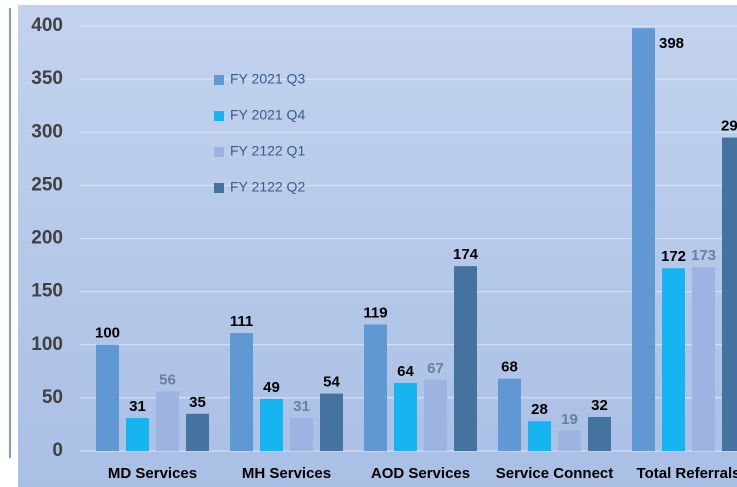 This screenshot has width=737, height=487. Describe the element at coordinates (47, 344) in the screenshot. I see `y-tick-label: 100` at that location.